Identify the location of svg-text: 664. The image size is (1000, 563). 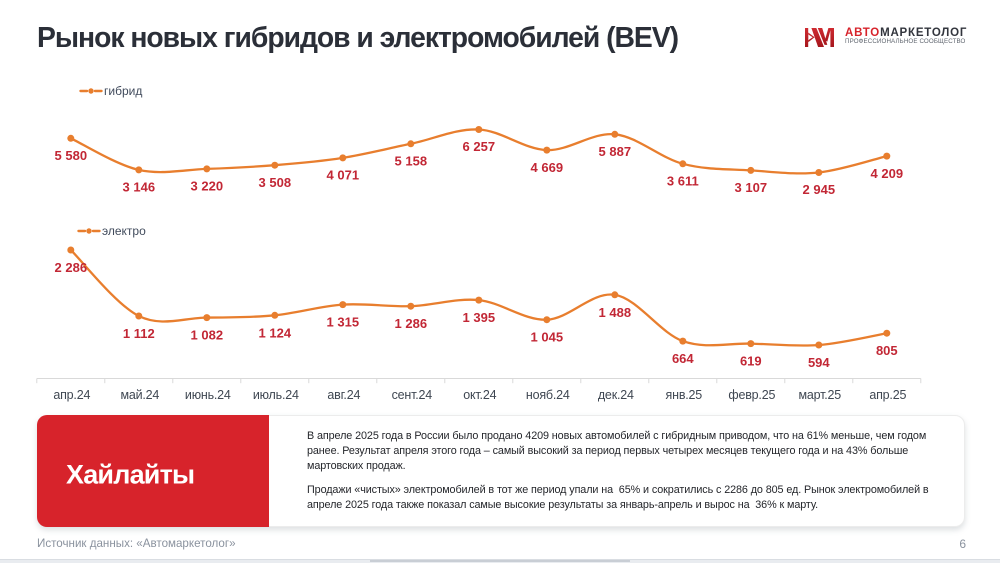
(683, 358).